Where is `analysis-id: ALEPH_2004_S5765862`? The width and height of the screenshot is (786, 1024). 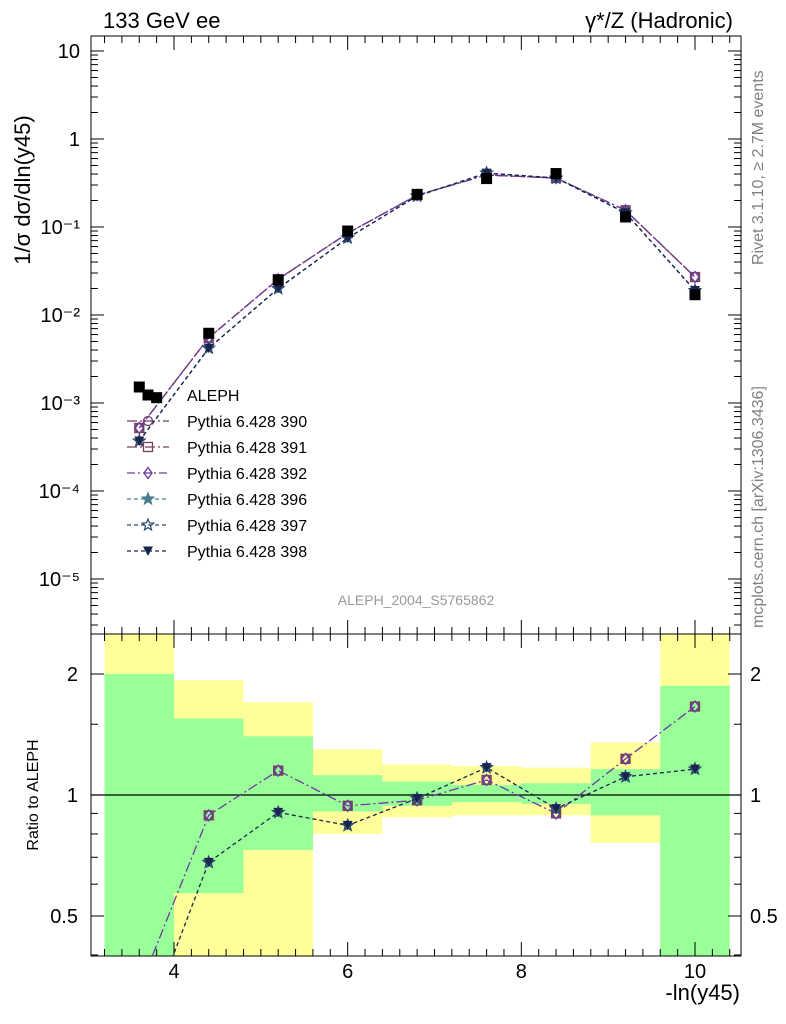
analysis-id: ALEPH_2004_S5765862 is located at coordinates (416, 600).